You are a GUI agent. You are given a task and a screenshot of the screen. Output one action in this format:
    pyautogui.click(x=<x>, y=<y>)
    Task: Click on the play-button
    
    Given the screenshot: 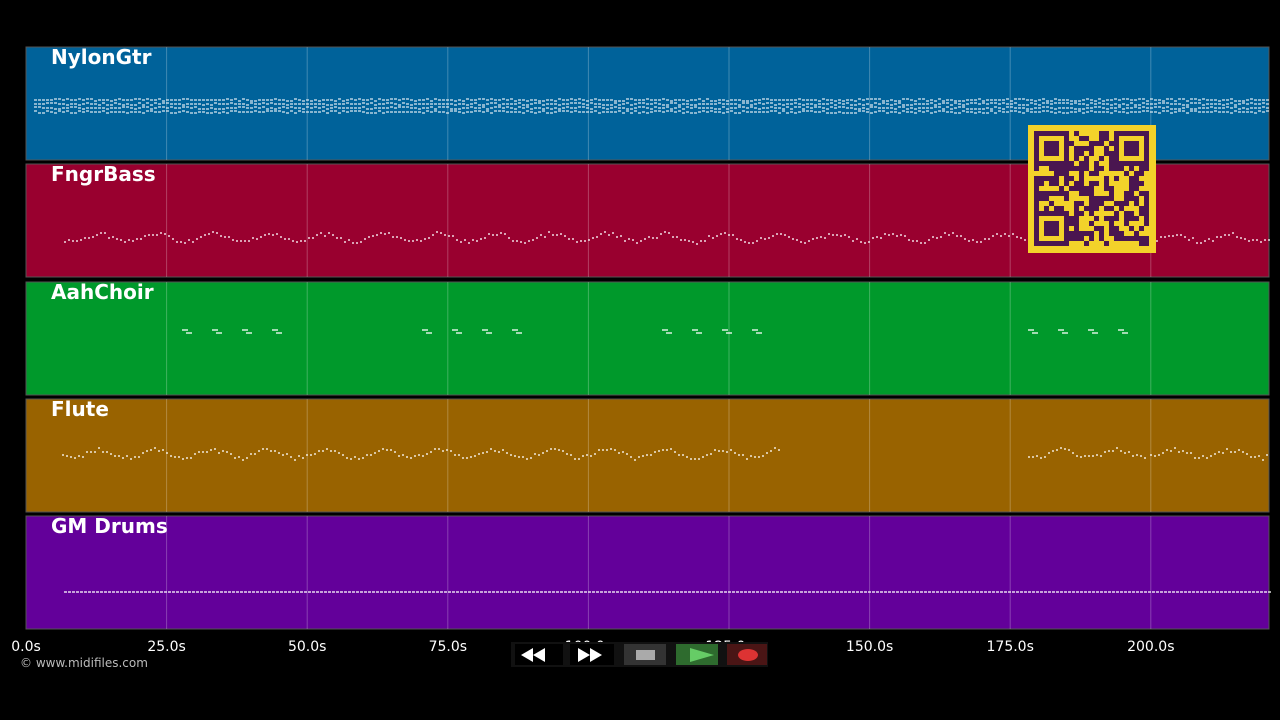 What is the action you would take?
    pyautogui.click(x=697, y=654)
    